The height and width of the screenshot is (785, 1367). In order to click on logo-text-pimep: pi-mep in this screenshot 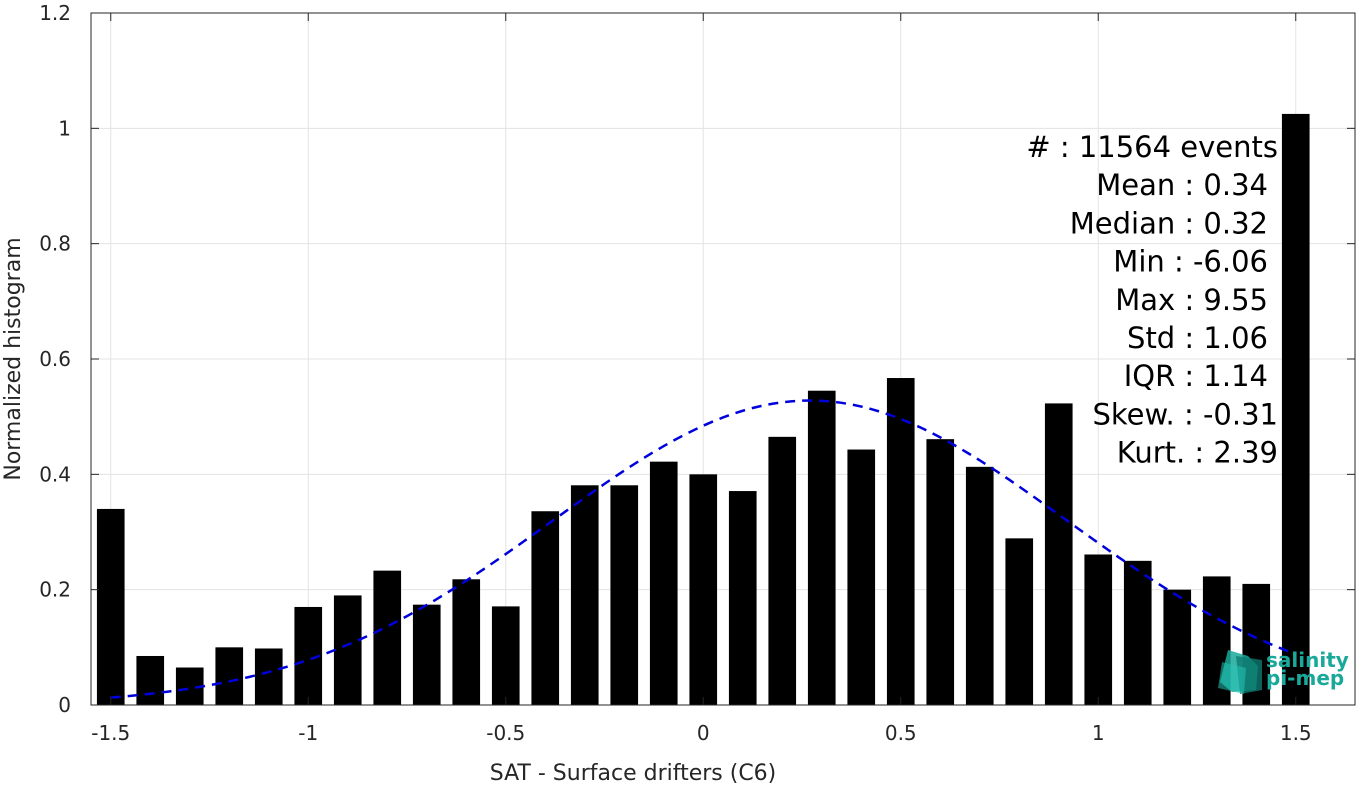, I will do `click(1305, 678)`.